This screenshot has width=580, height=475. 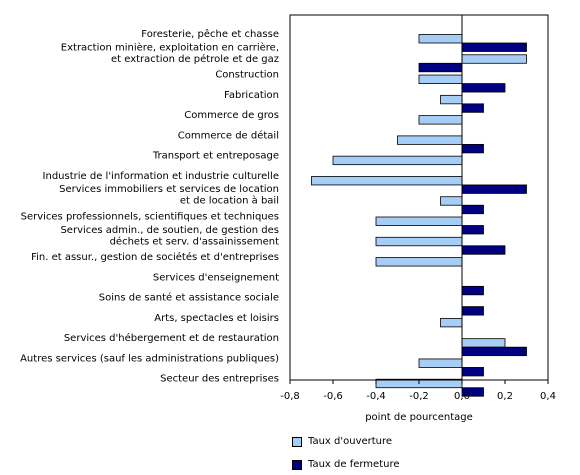 I want to click on category-label-3: Fabrication, so click(x=251, y=95).